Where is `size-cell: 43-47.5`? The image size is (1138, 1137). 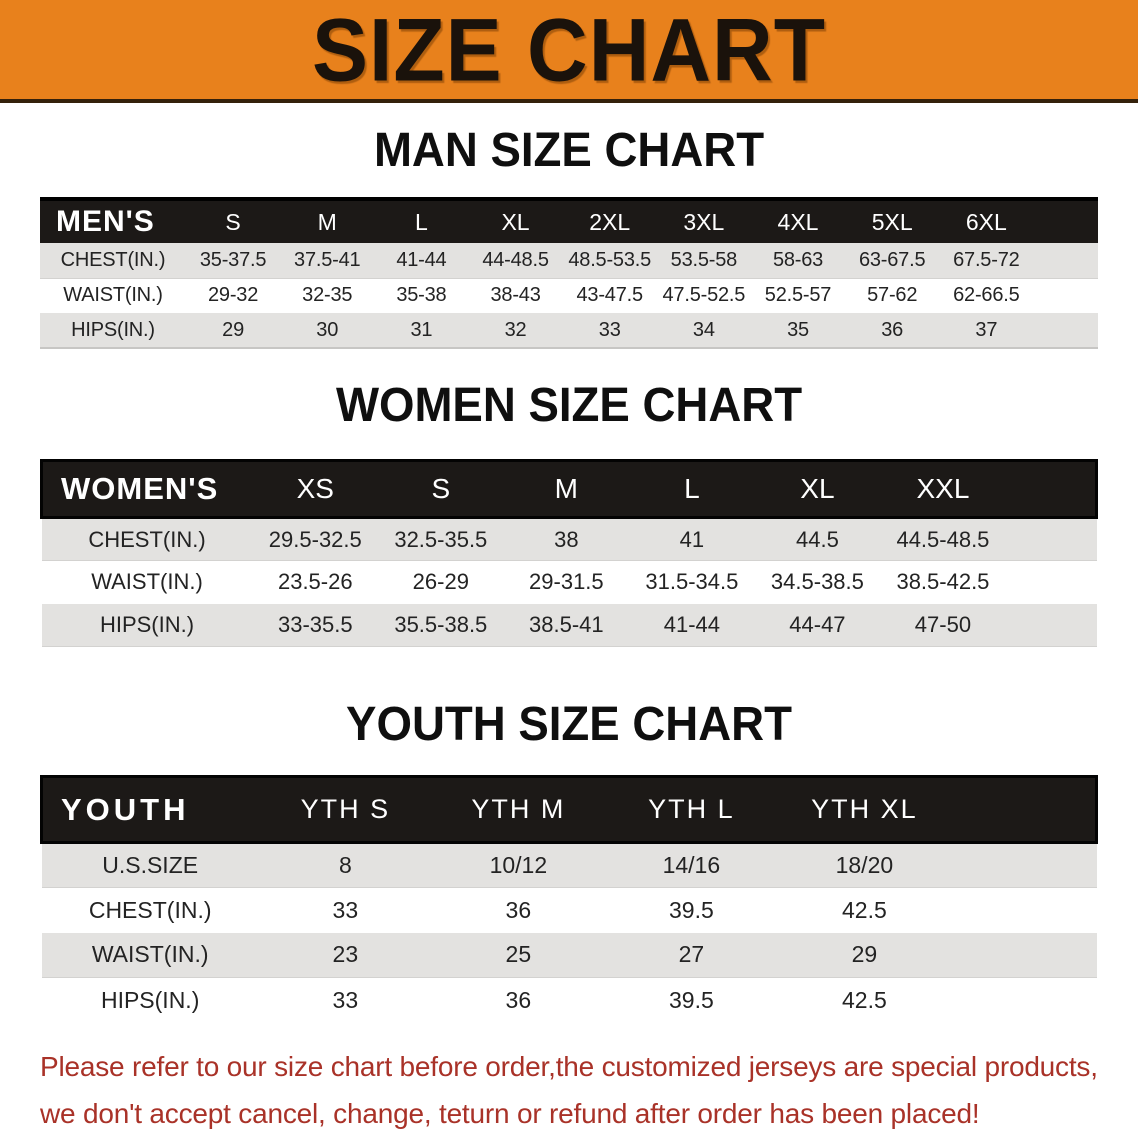
size-cell: 43-47.5 is located at coordinates (609, 295).